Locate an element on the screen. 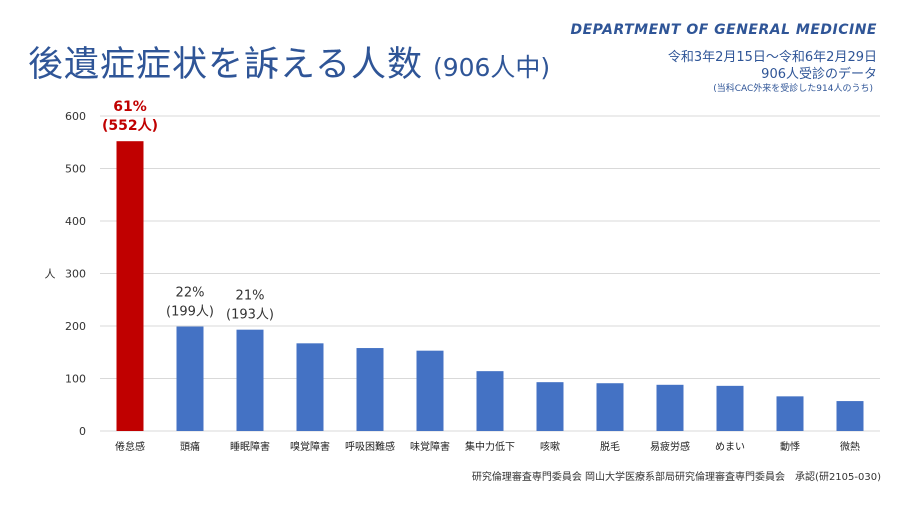 This screenshot has height=512, width=901. y-tick-label: 400 is located at coordinates (75, 221).